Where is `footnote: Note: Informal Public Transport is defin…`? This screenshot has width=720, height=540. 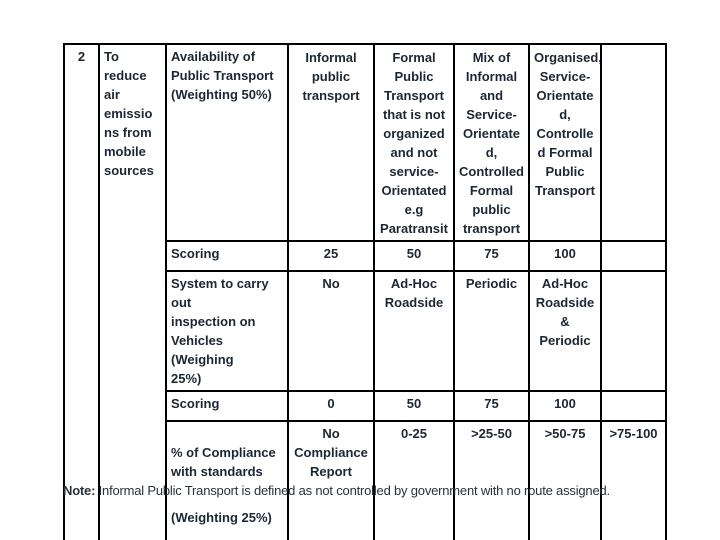 footnote: Note: Informal Public Transport is defin… is located at coordinates (368, 491).